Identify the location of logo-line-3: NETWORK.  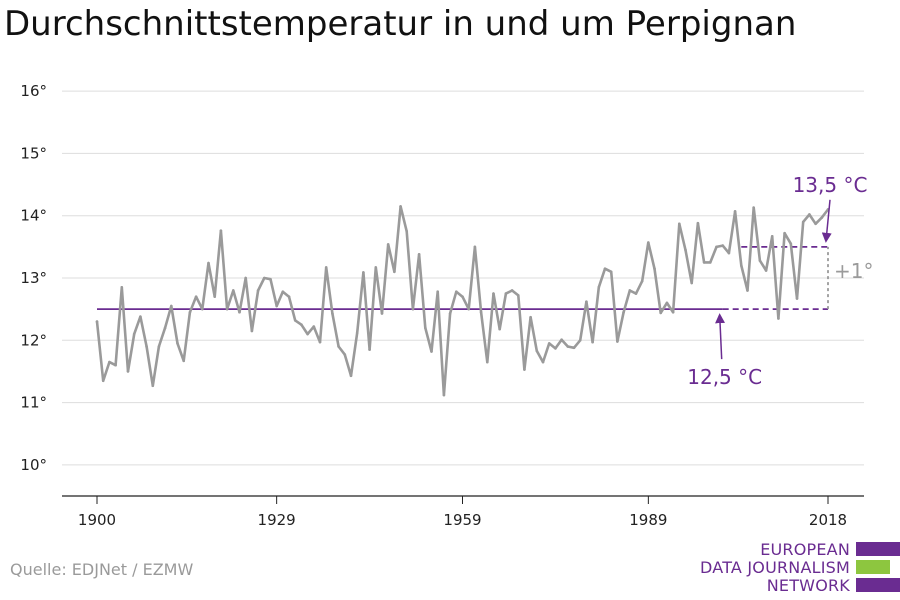
(808, 585).